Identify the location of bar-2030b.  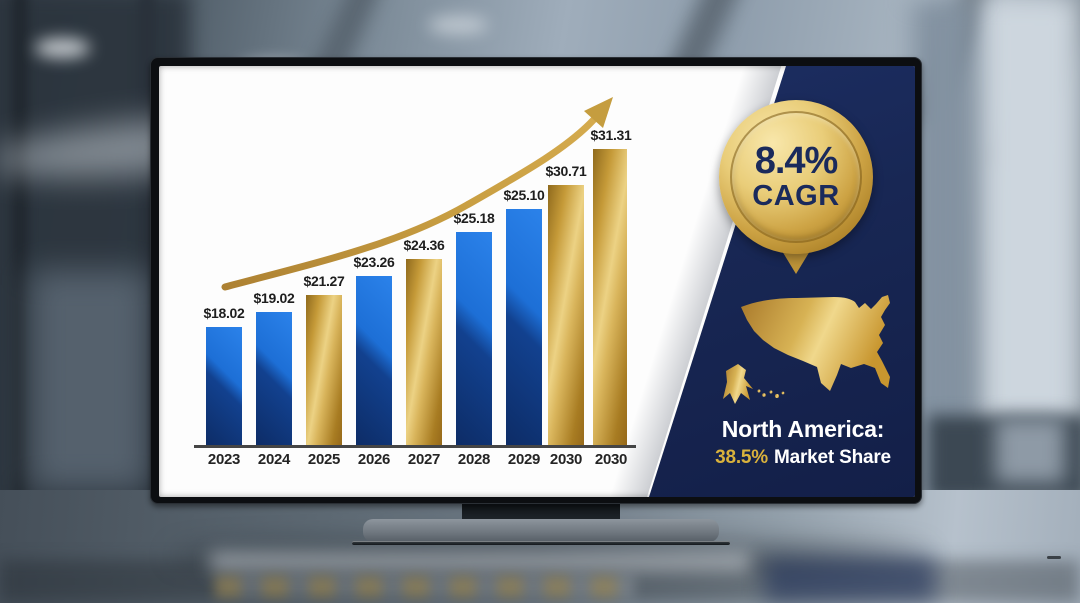
(610, 297).